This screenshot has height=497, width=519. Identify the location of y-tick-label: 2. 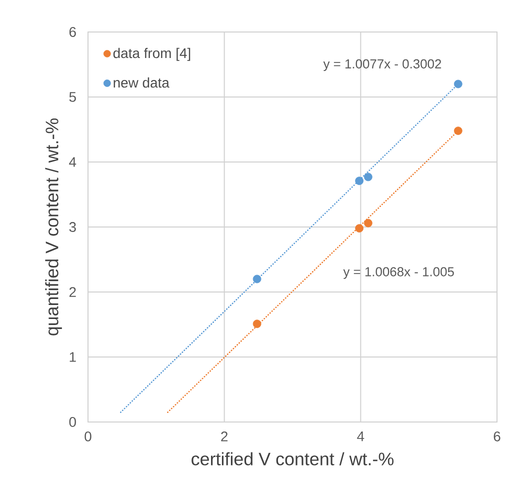
(72, 292).